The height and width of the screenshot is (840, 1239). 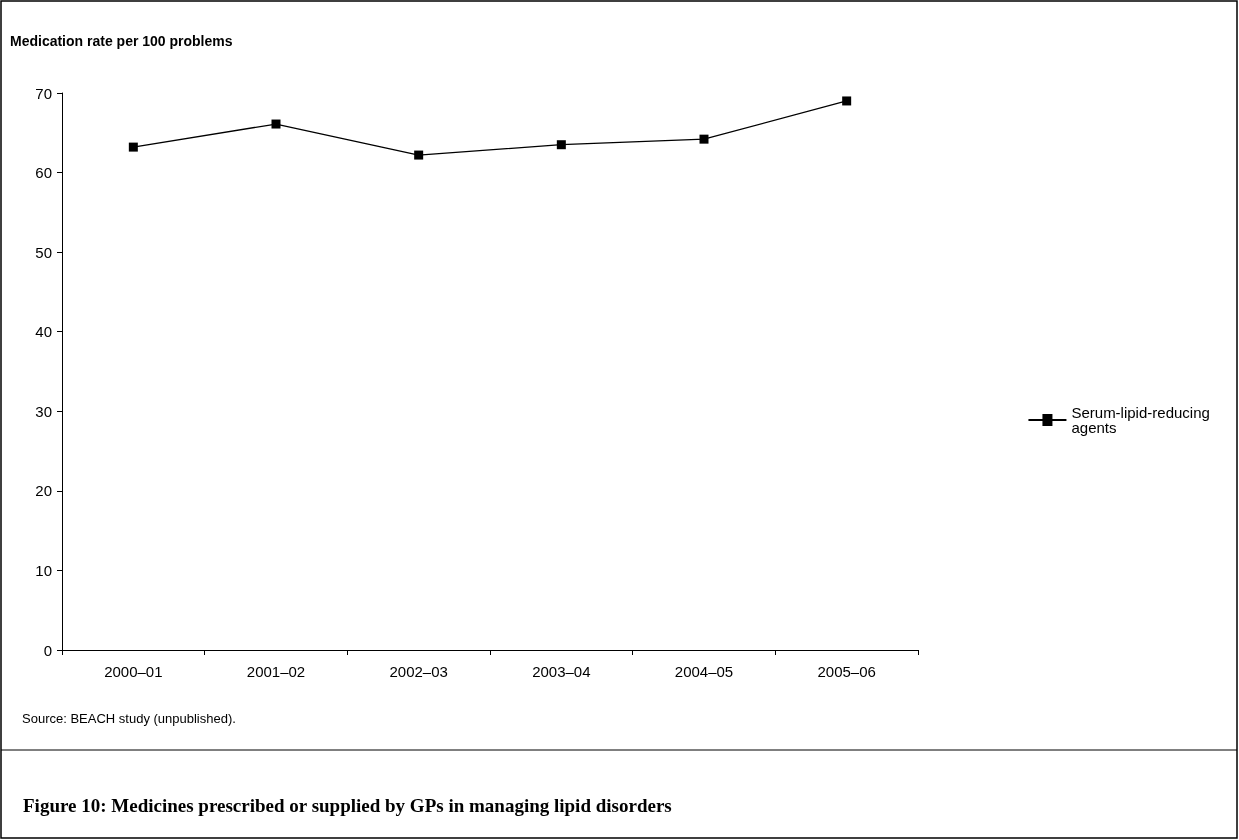 What do you see at coordinates (347, 805) in the screenshot?
I see `text: Figure 10: Medicines prescribed or supplied by GPs in managing lipid disorders` at bounding box center [347, 805].